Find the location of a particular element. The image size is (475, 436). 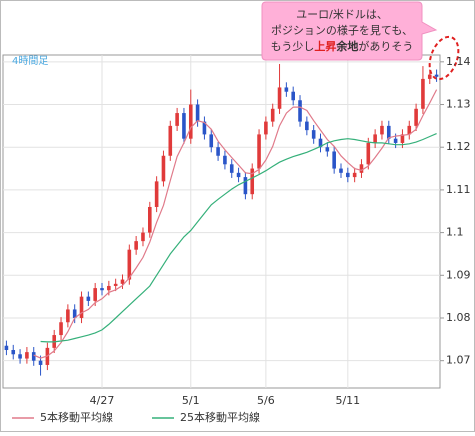

callout-text: もう少し上昇余地がありそう is located at coordinates (342, 46).